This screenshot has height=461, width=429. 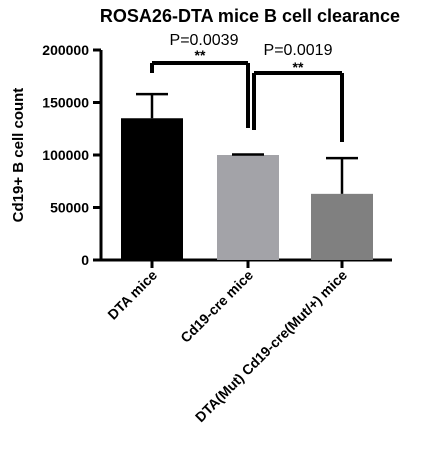 I want to click on y-tick-label: 200000, so click(x=65, y=50).